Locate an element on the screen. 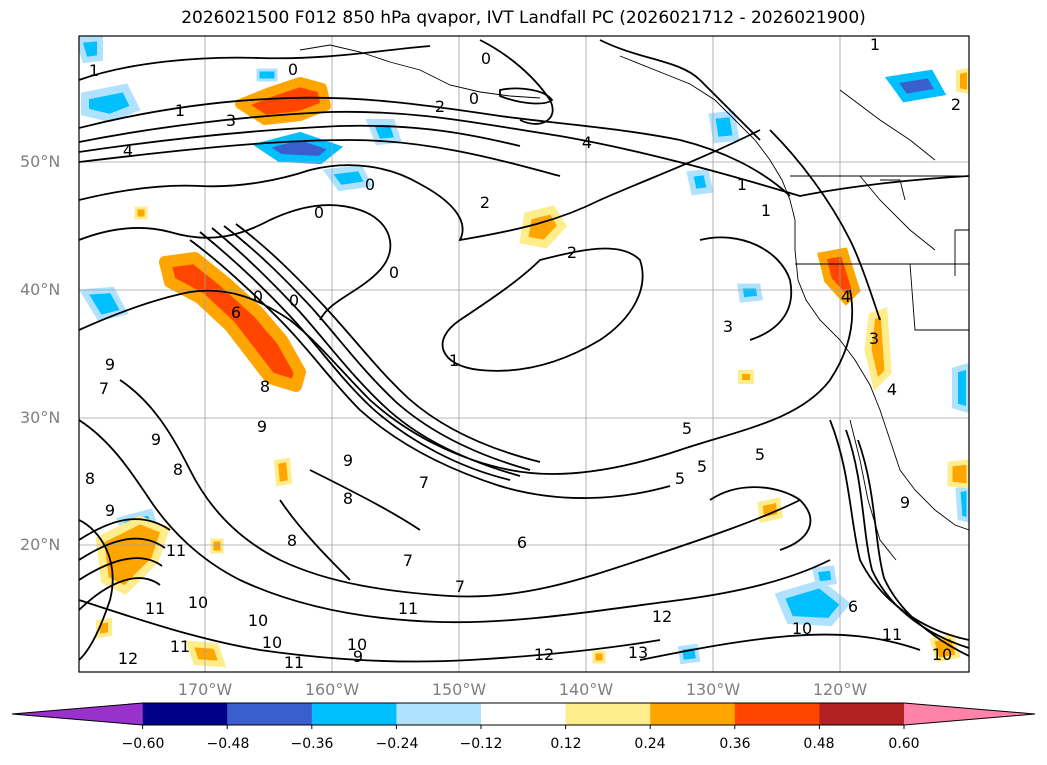  lon-label-120w: 120°W is located at coordinates (840, 689).